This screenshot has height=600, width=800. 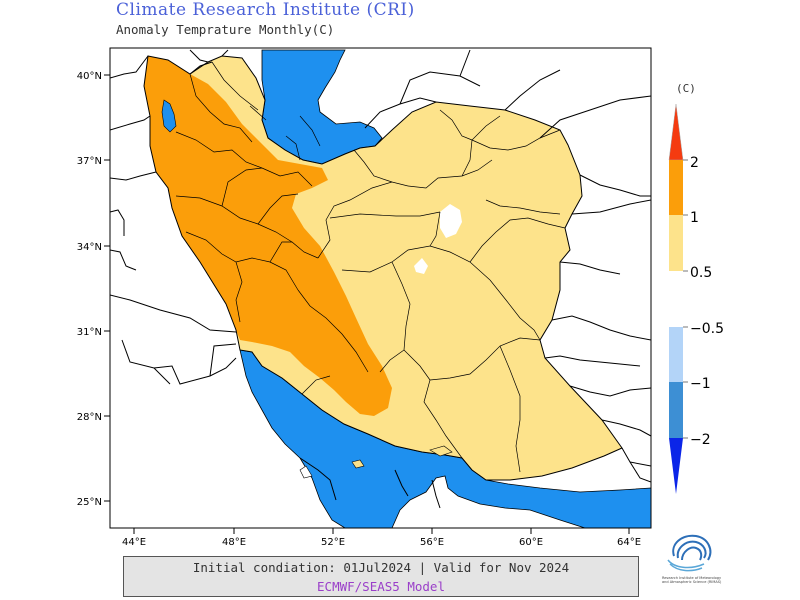 I want to click on page-subtitle: Anomaly Temprature Monthly(C), so click(x=225, y=29).